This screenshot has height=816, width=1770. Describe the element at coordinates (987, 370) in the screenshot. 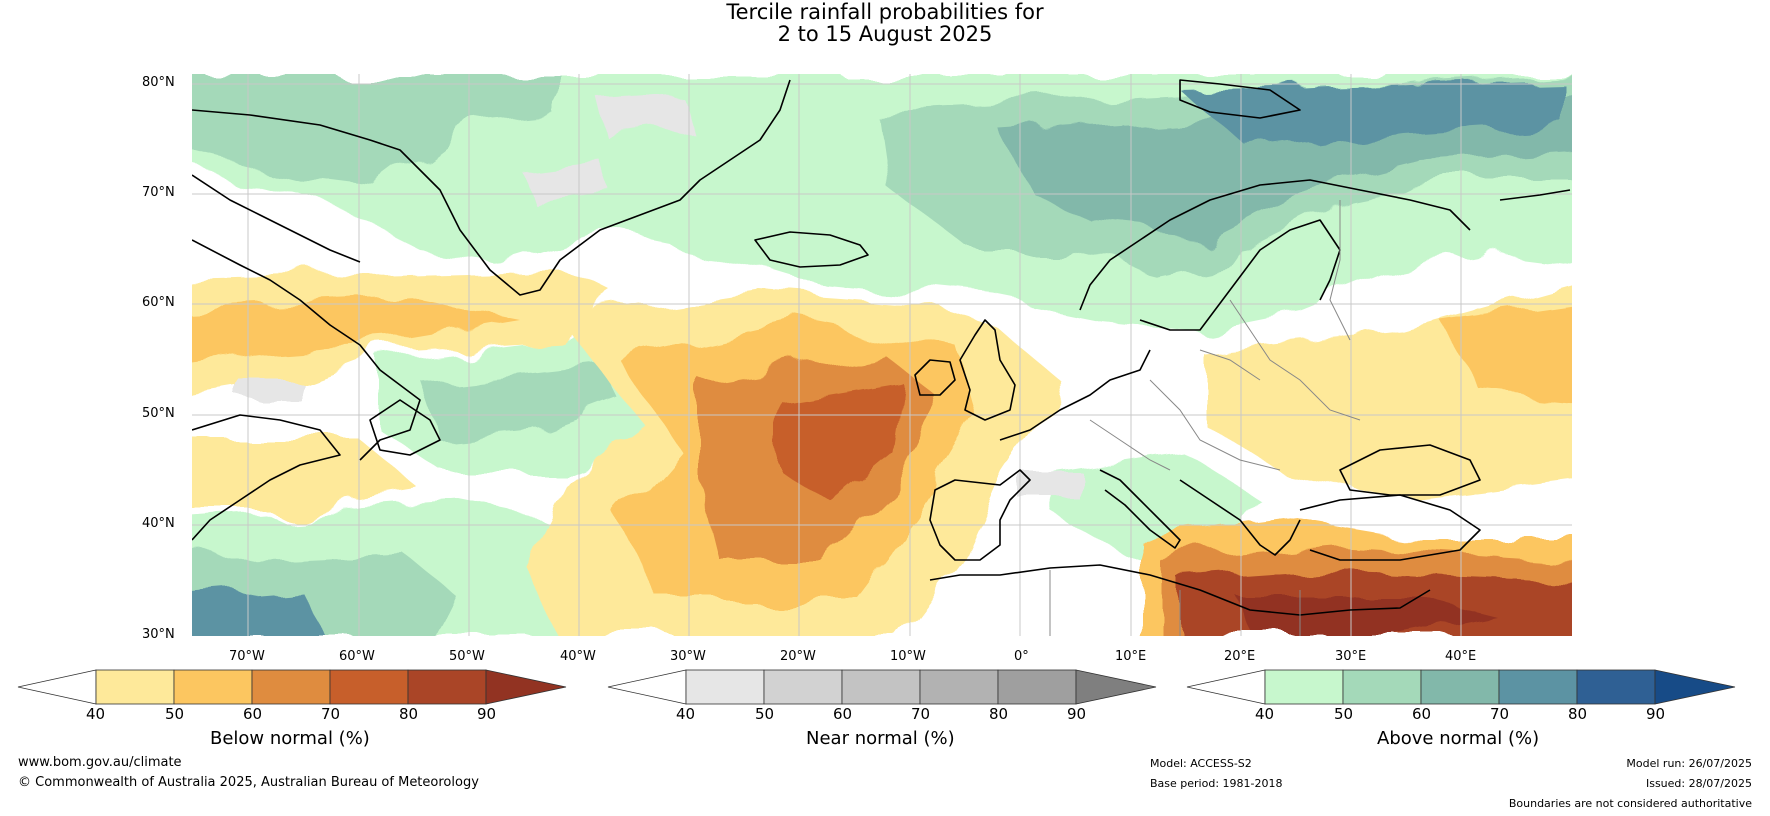

I see `great-britain-coast` at that location.